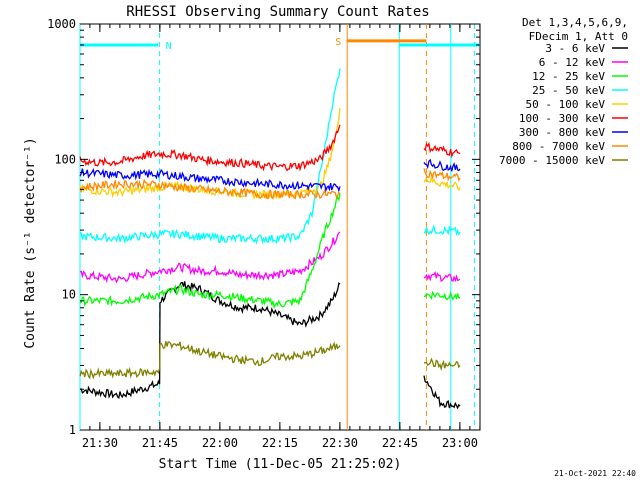 The height and width of the screenshot is (480, 640). What do you see at coordinates (69, 295) in the screenshot?
I see `y-tick-label: 10` at bounding box center [69, 295].